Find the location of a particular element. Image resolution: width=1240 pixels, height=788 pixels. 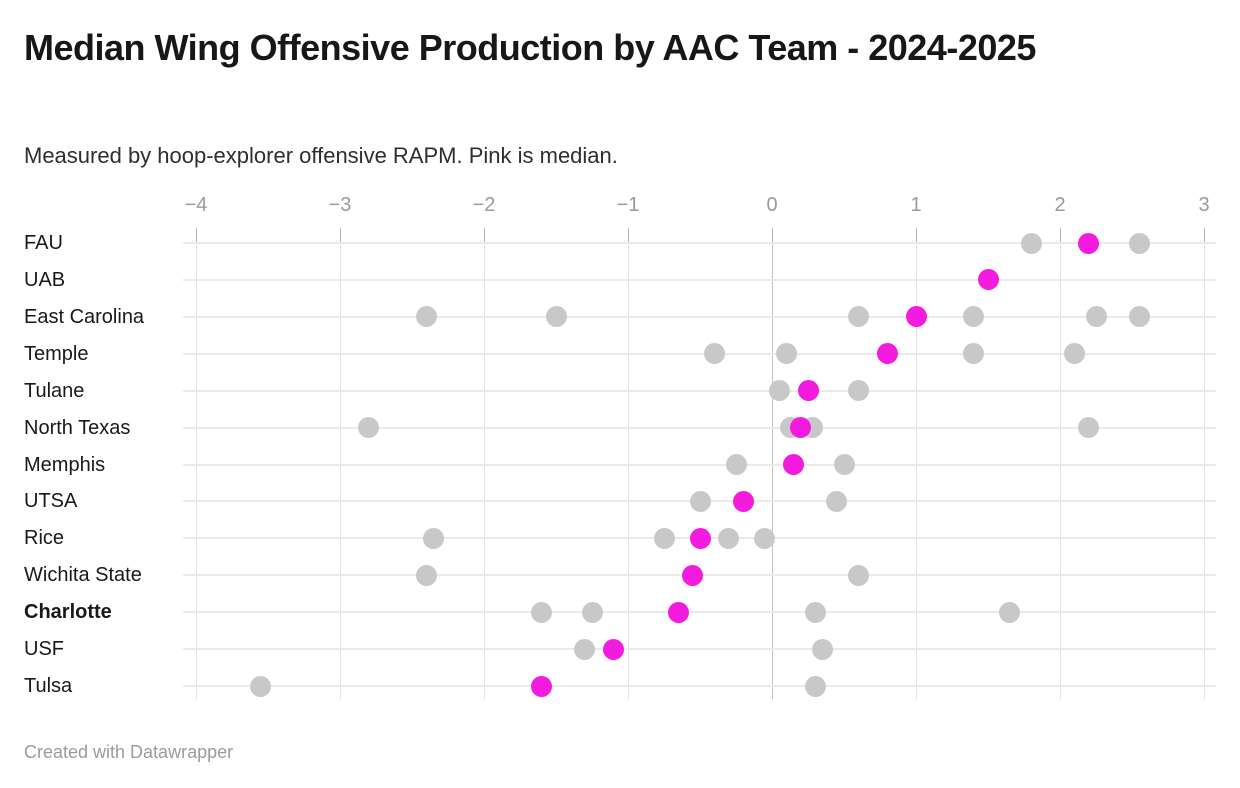

x-axis-tick-label: 2 is located at coordinates (1060, 205).